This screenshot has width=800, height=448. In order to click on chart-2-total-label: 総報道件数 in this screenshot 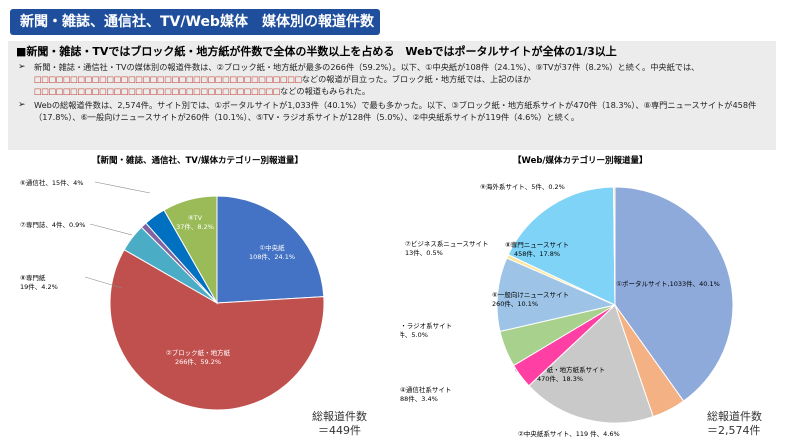, I will do `click(734, 416)`.